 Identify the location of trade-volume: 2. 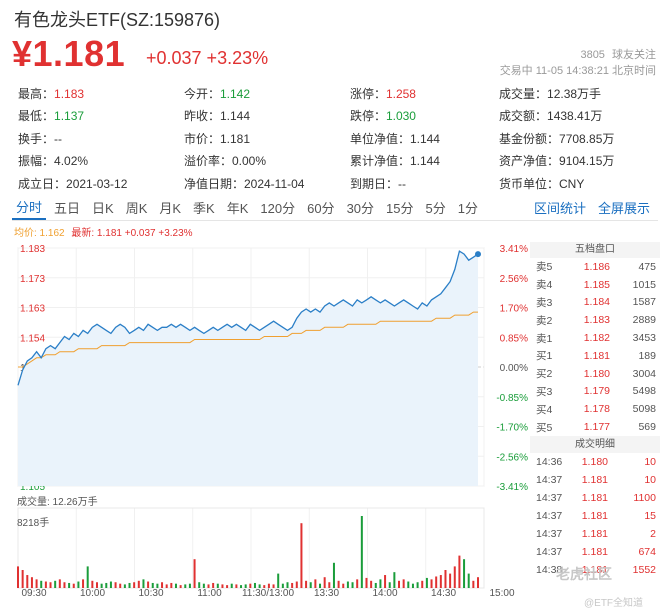
(653, 533).